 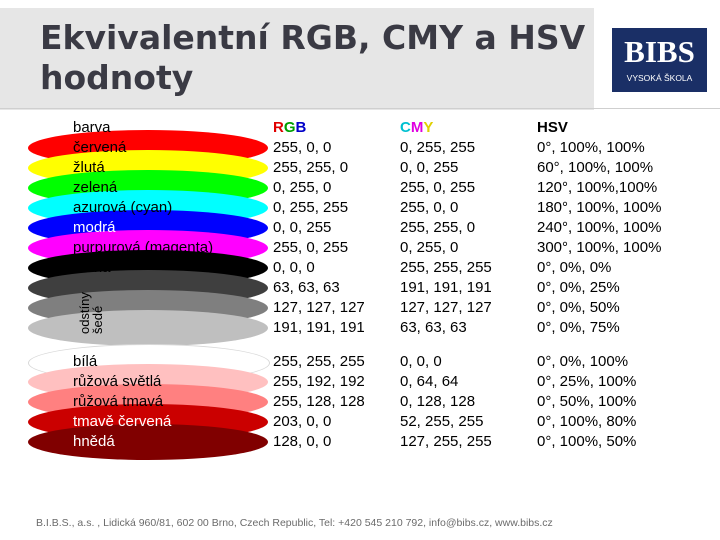 I want to click on rgb-value: 128, 0, 0, so click(x=302, y=441).